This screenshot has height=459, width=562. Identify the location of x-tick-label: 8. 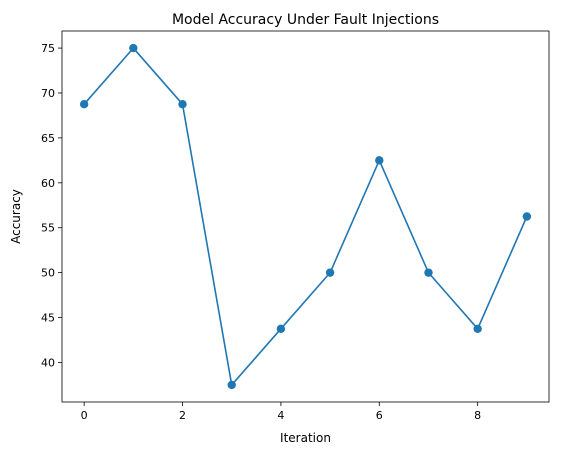
(477, 415).